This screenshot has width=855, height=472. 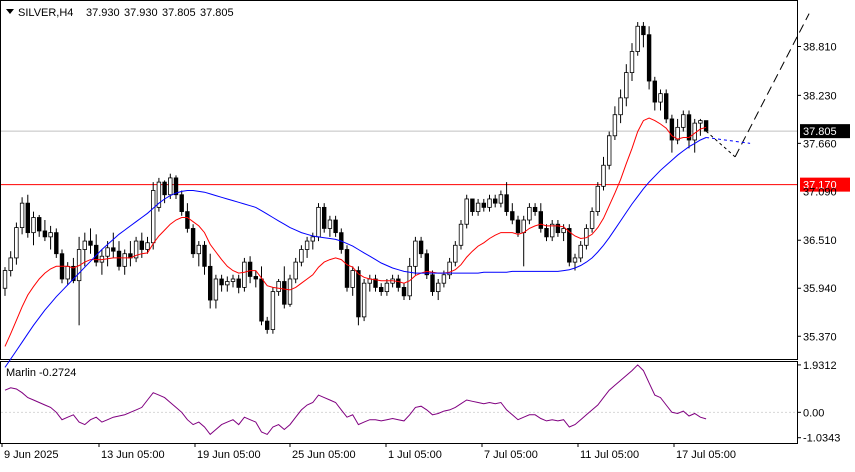 What do you see at coordinates (820, 47) in the screenshot?
I see `price-tick-label: 38.810` at bounding box center [820, 47].